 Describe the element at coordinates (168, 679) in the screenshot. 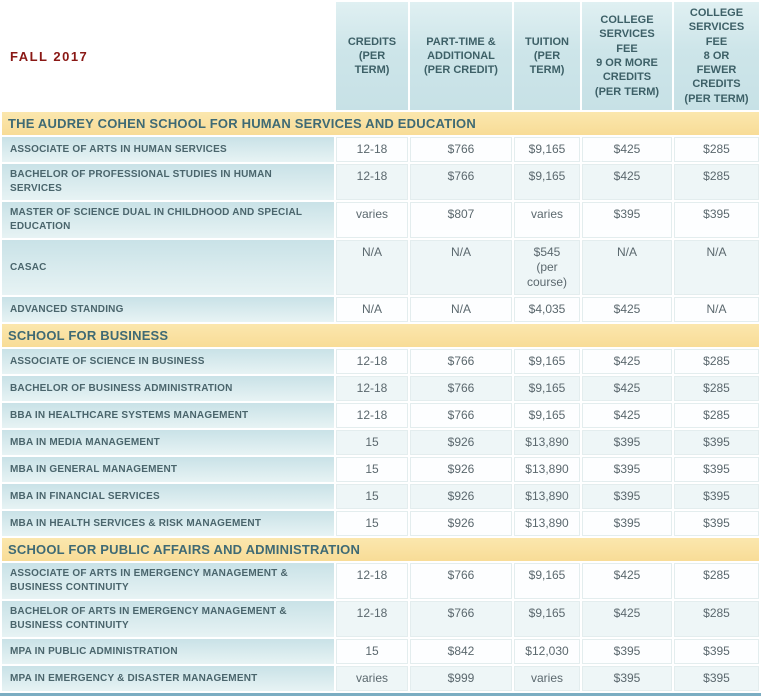

I see `program-name-cell: MPA IN EMERGENCY & DISASTER MANAGEMENT` at that location.